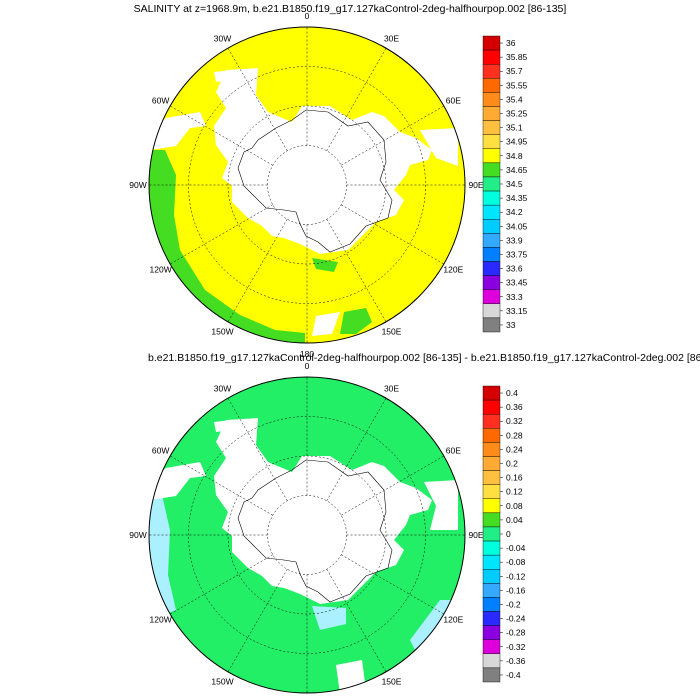 The width and height of the screenshot is (700, 700). I want to click on colorbar-tick-label: 34.65, so click(517, 170).